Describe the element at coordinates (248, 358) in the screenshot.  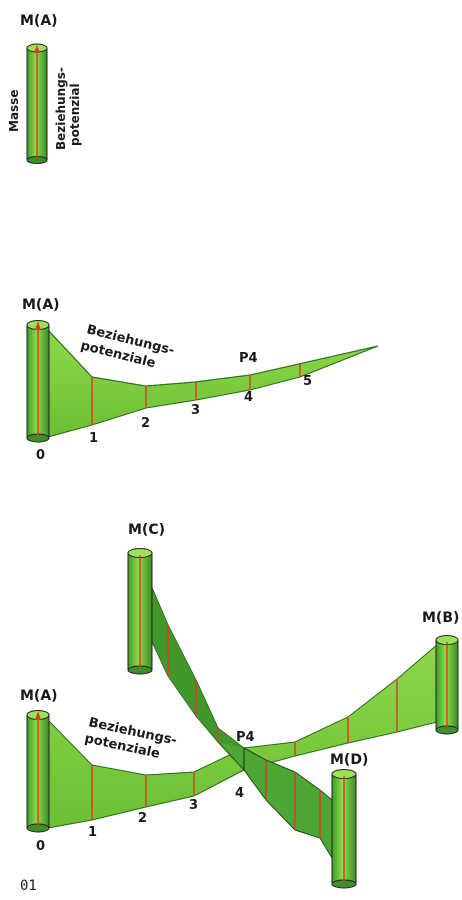
I see `p4-label: P4` at that location.